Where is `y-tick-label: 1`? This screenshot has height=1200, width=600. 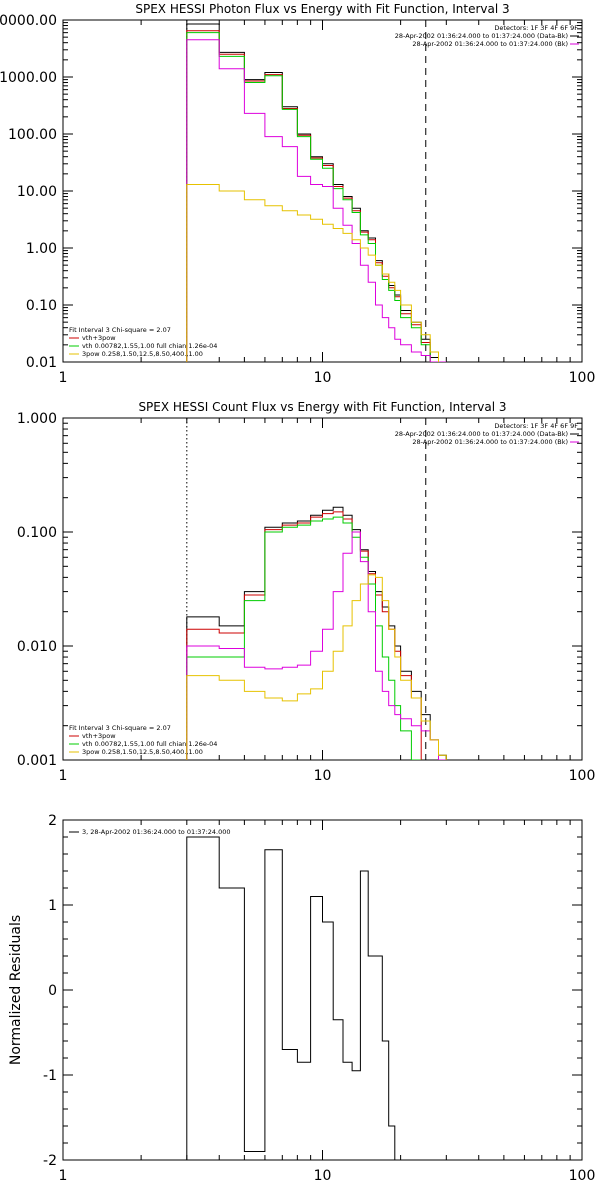
y-tick-label: 1 is located at coordinates (52, 906).